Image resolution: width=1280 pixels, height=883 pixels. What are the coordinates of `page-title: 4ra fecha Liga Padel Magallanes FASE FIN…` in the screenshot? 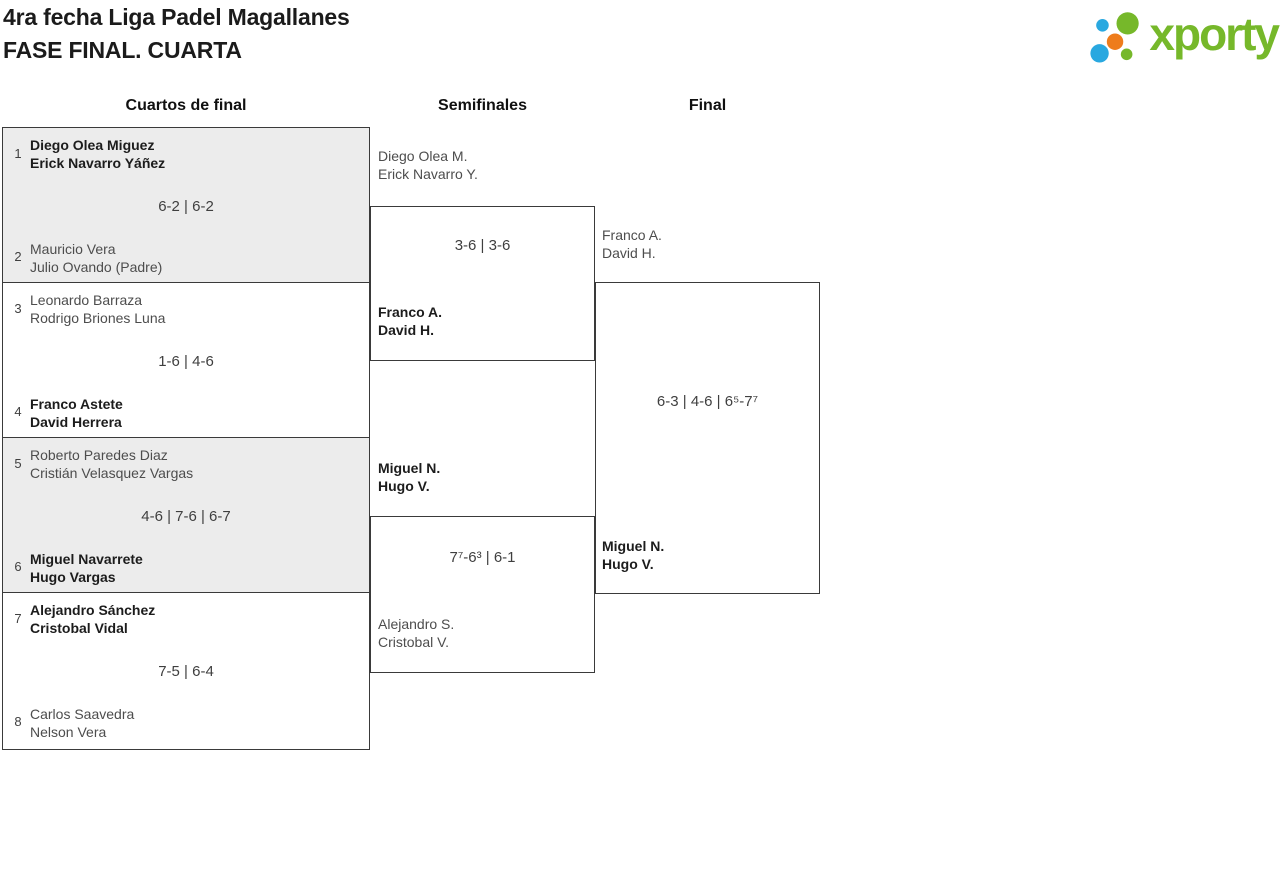 It's located at (176, 34).